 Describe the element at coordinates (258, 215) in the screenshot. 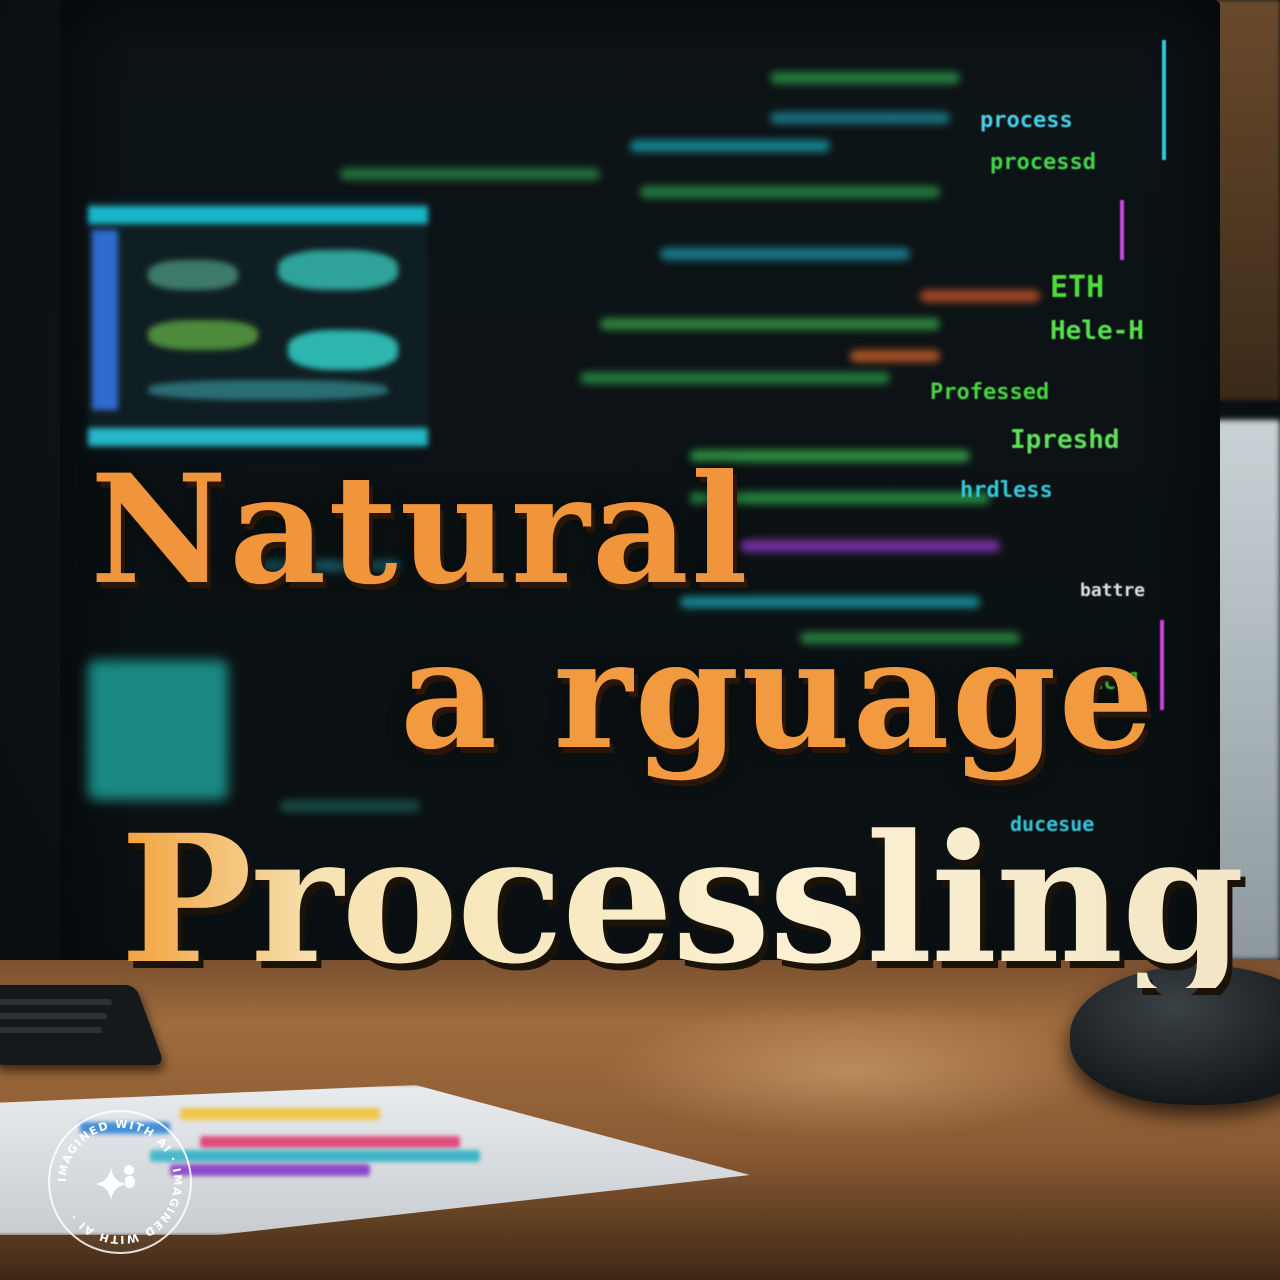

I see `panel-header-bar` at that location.